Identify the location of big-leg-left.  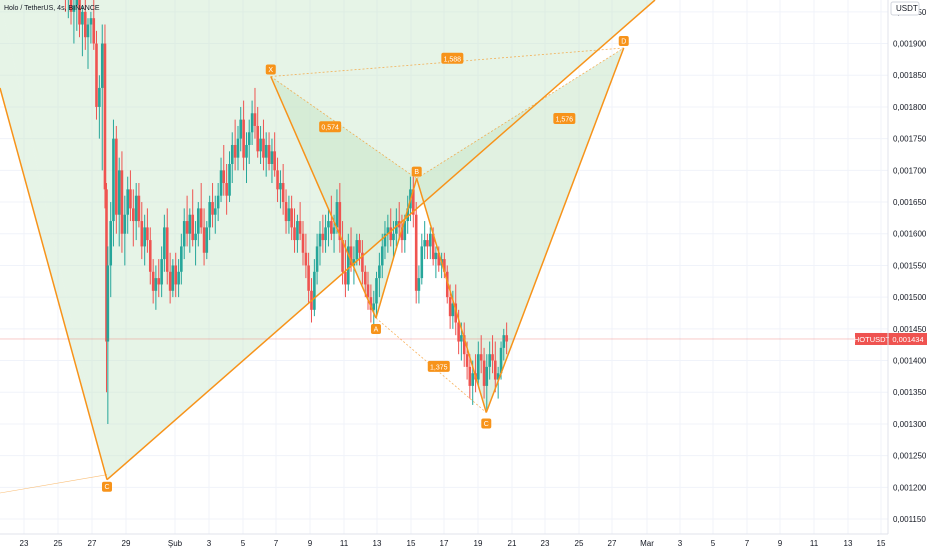
(54, 283).